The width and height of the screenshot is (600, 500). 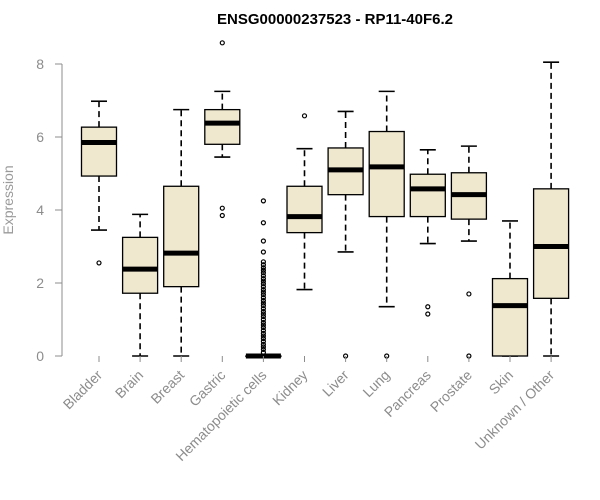 I want to click on box-gastric, so click(x=222, y=129).